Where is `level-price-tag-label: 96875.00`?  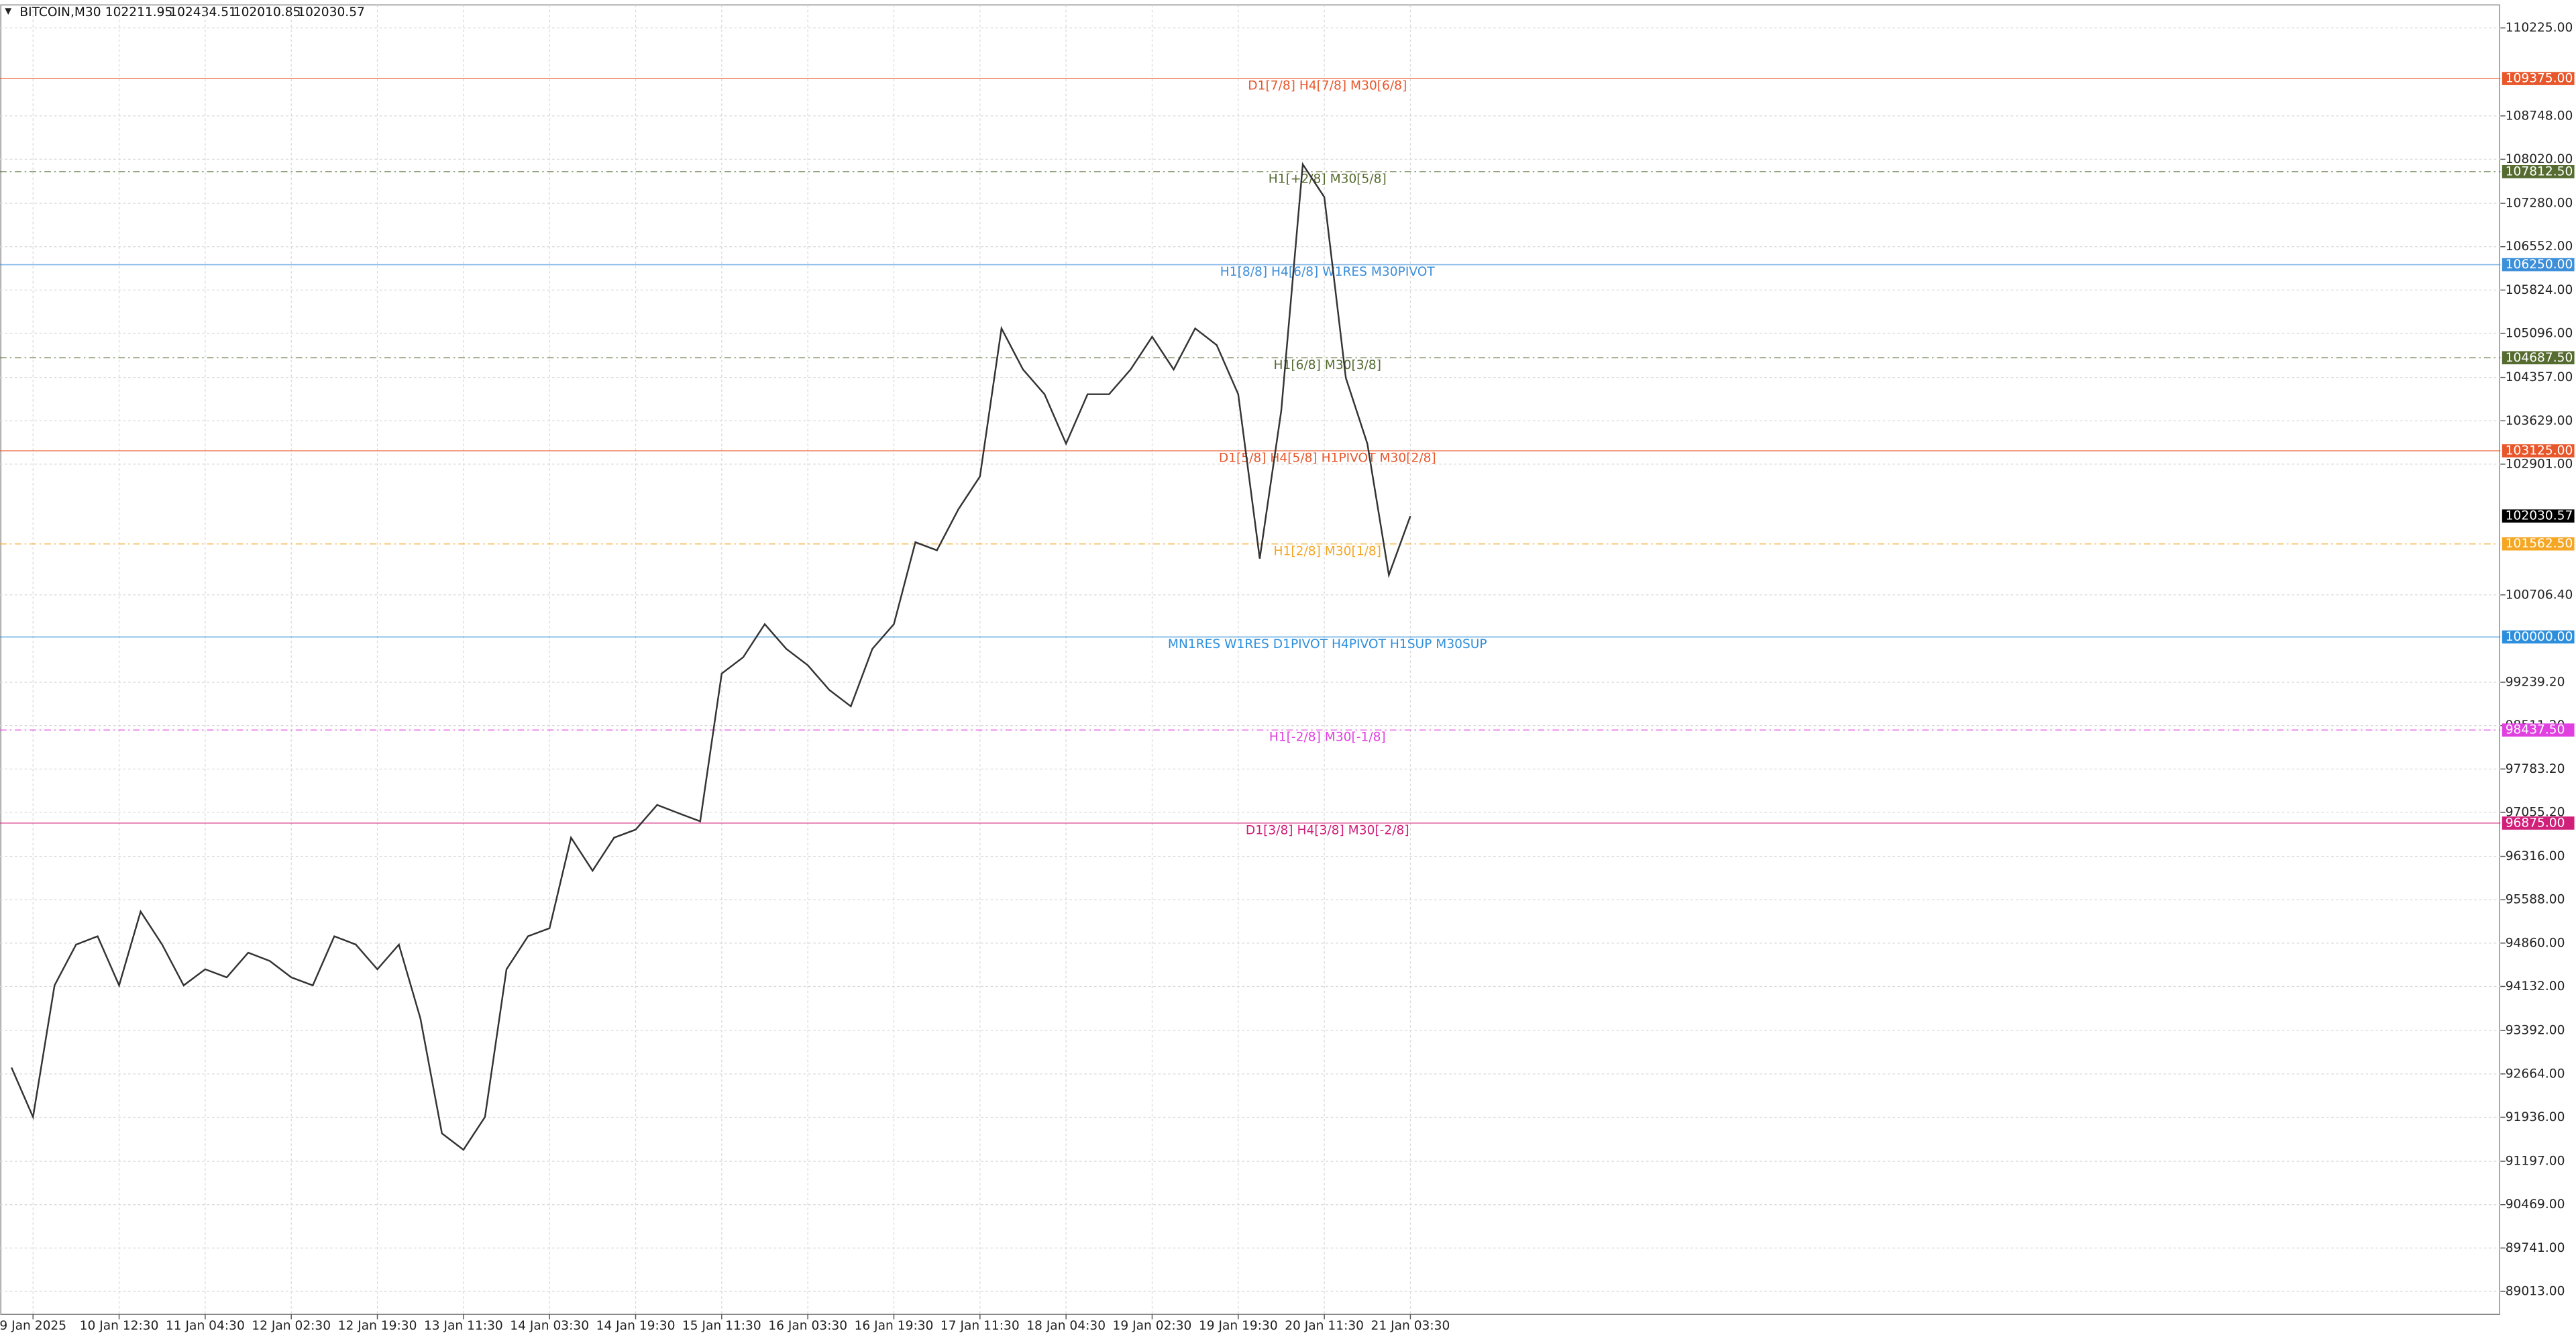
level-price-tag-label: 96875.00 is located at coordinates (2535, 823).